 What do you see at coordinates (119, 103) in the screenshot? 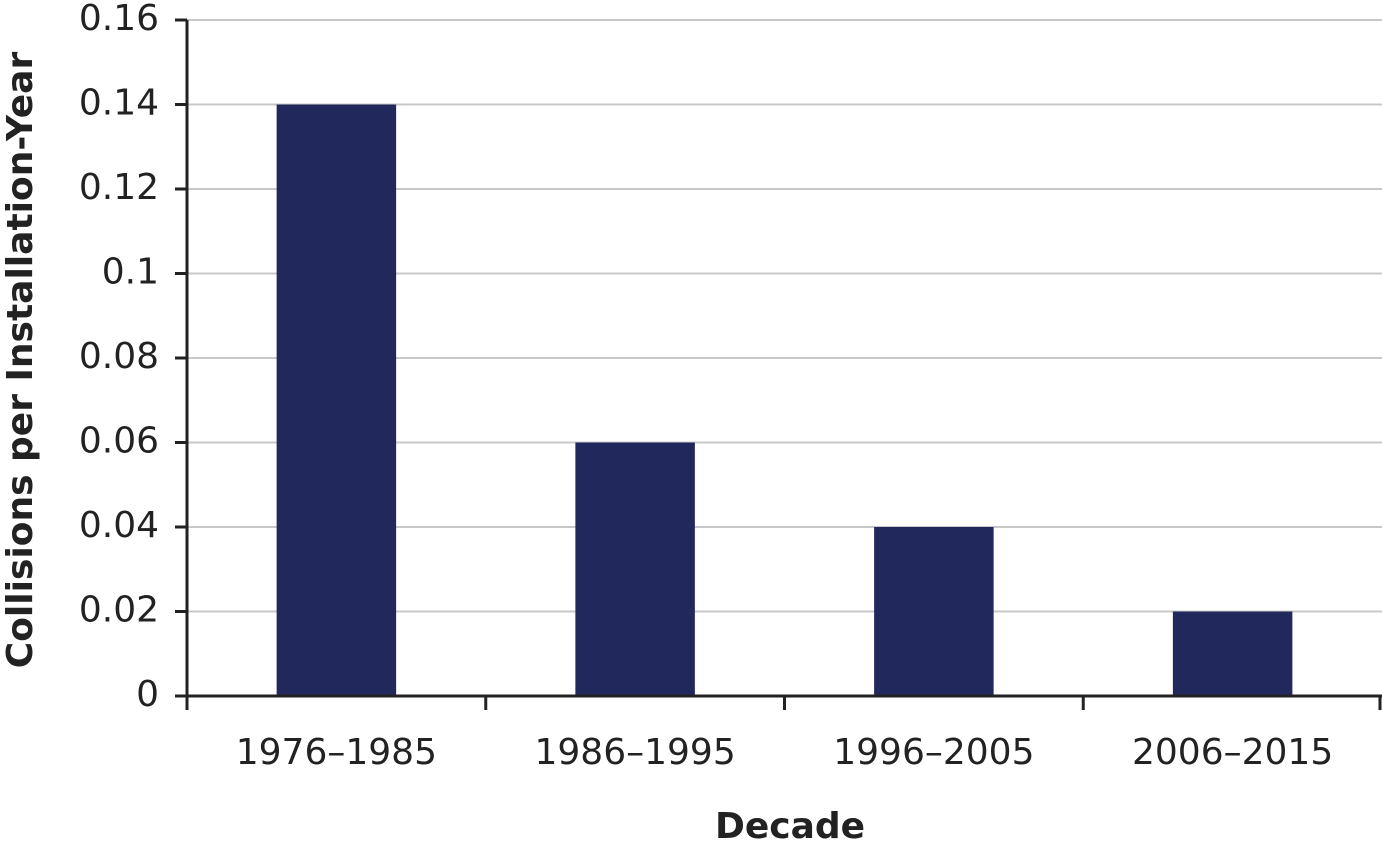
I see `y-tick-label: 0.14` at bounding box center [119, 103].